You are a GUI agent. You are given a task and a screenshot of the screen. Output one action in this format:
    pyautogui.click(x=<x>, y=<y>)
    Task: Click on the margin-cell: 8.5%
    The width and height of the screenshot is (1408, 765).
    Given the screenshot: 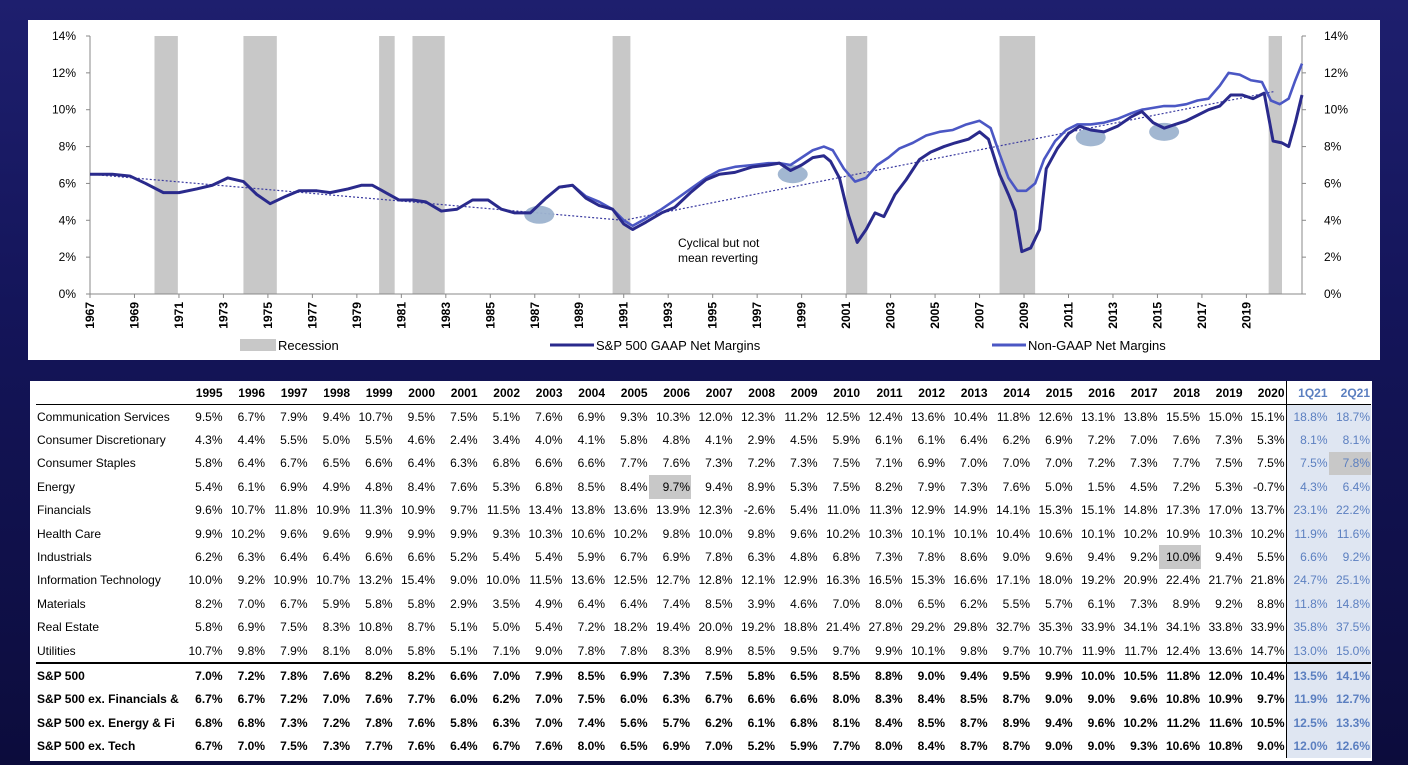 What is the action you would take?
    pyautogui.click(x=591, y=486)
    